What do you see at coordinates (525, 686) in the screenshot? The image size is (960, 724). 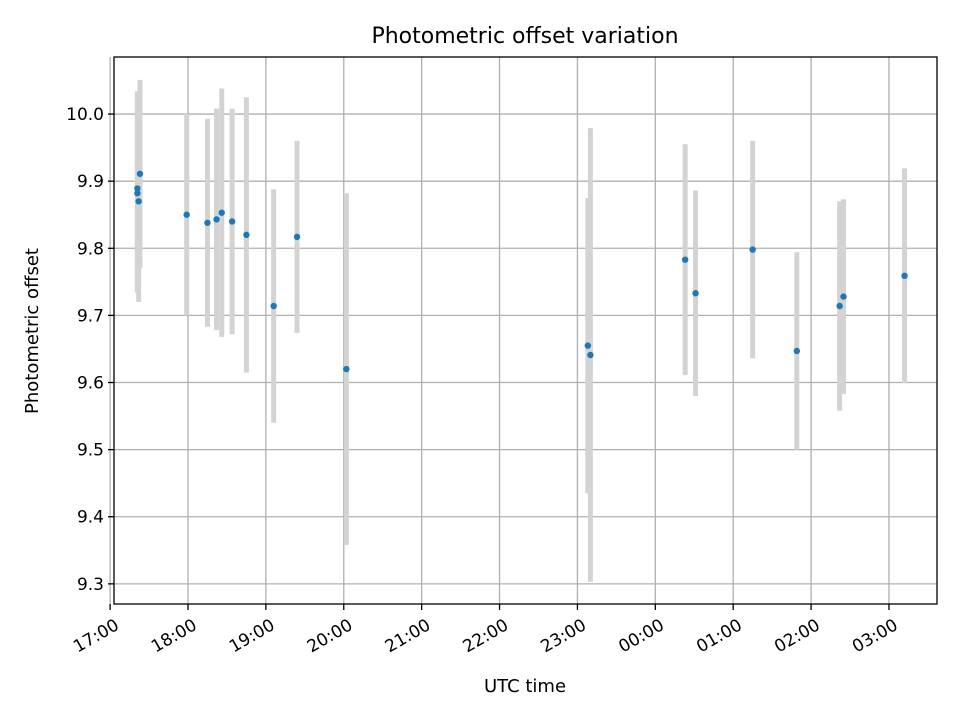 I see `x-axis-label: UTC time` at bounding box center [525, 686].